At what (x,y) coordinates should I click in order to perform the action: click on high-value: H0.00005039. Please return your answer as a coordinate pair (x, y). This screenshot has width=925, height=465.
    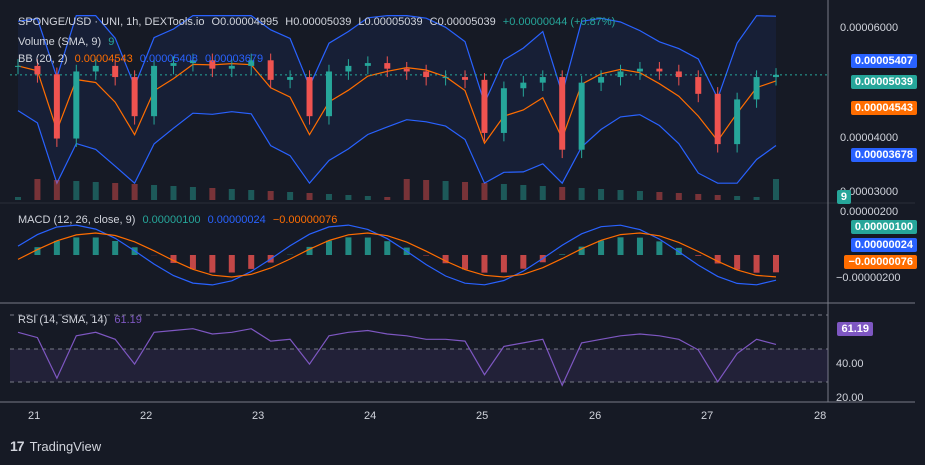
    Looking at the image, I should click on (318, 22).